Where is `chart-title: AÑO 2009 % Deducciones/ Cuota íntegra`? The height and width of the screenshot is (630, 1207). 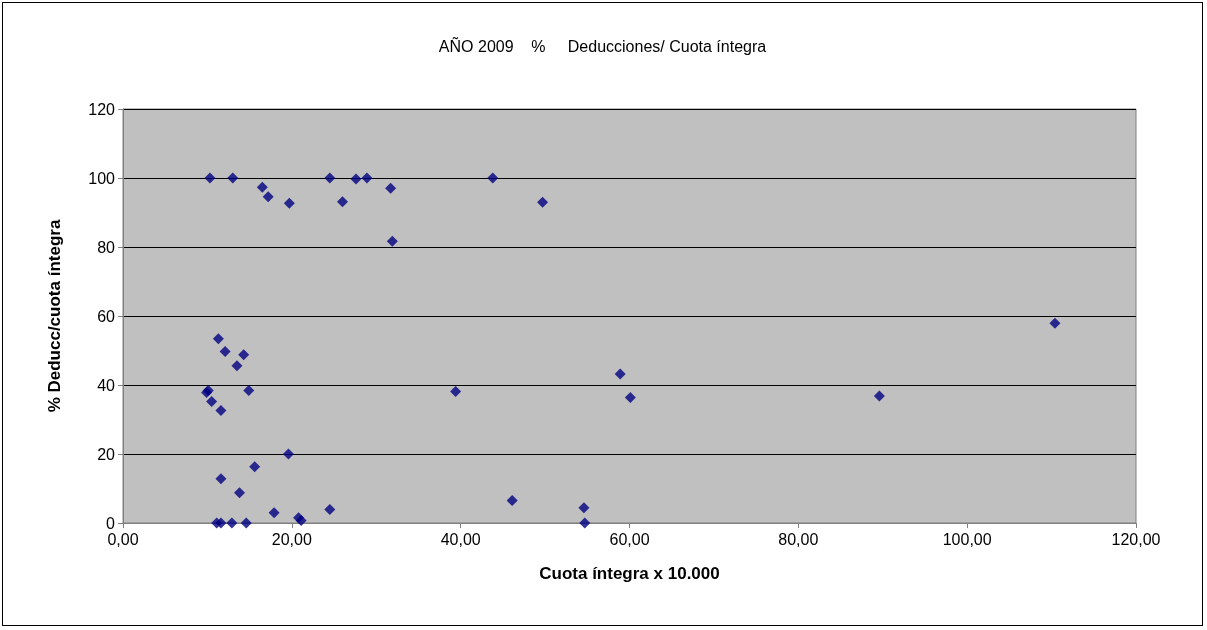
chart-title: AÑO 2009 % Deducciones/ Cuota íntegra is located at coordinates (602, 45).